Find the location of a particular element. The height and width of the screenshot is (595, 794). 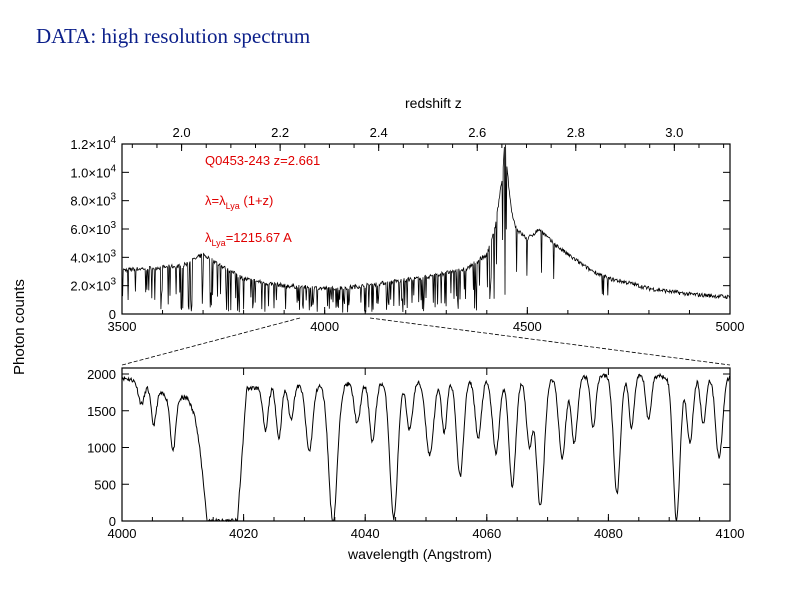

slide-title: DATA: high resolution spectrum is located at coordinates (173, 36).